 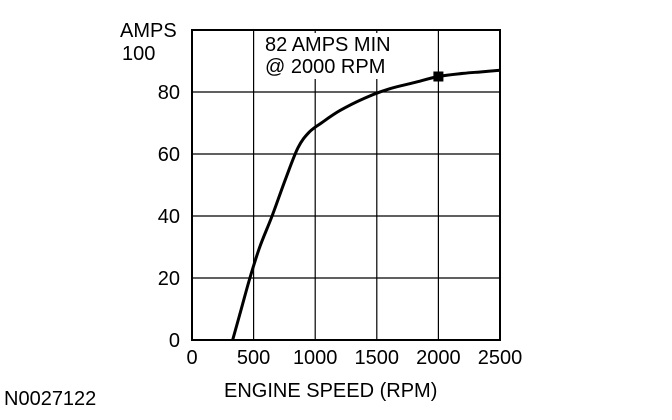 I want to click on y-axis-top-value-label: 100, so click(x=138, y=54).